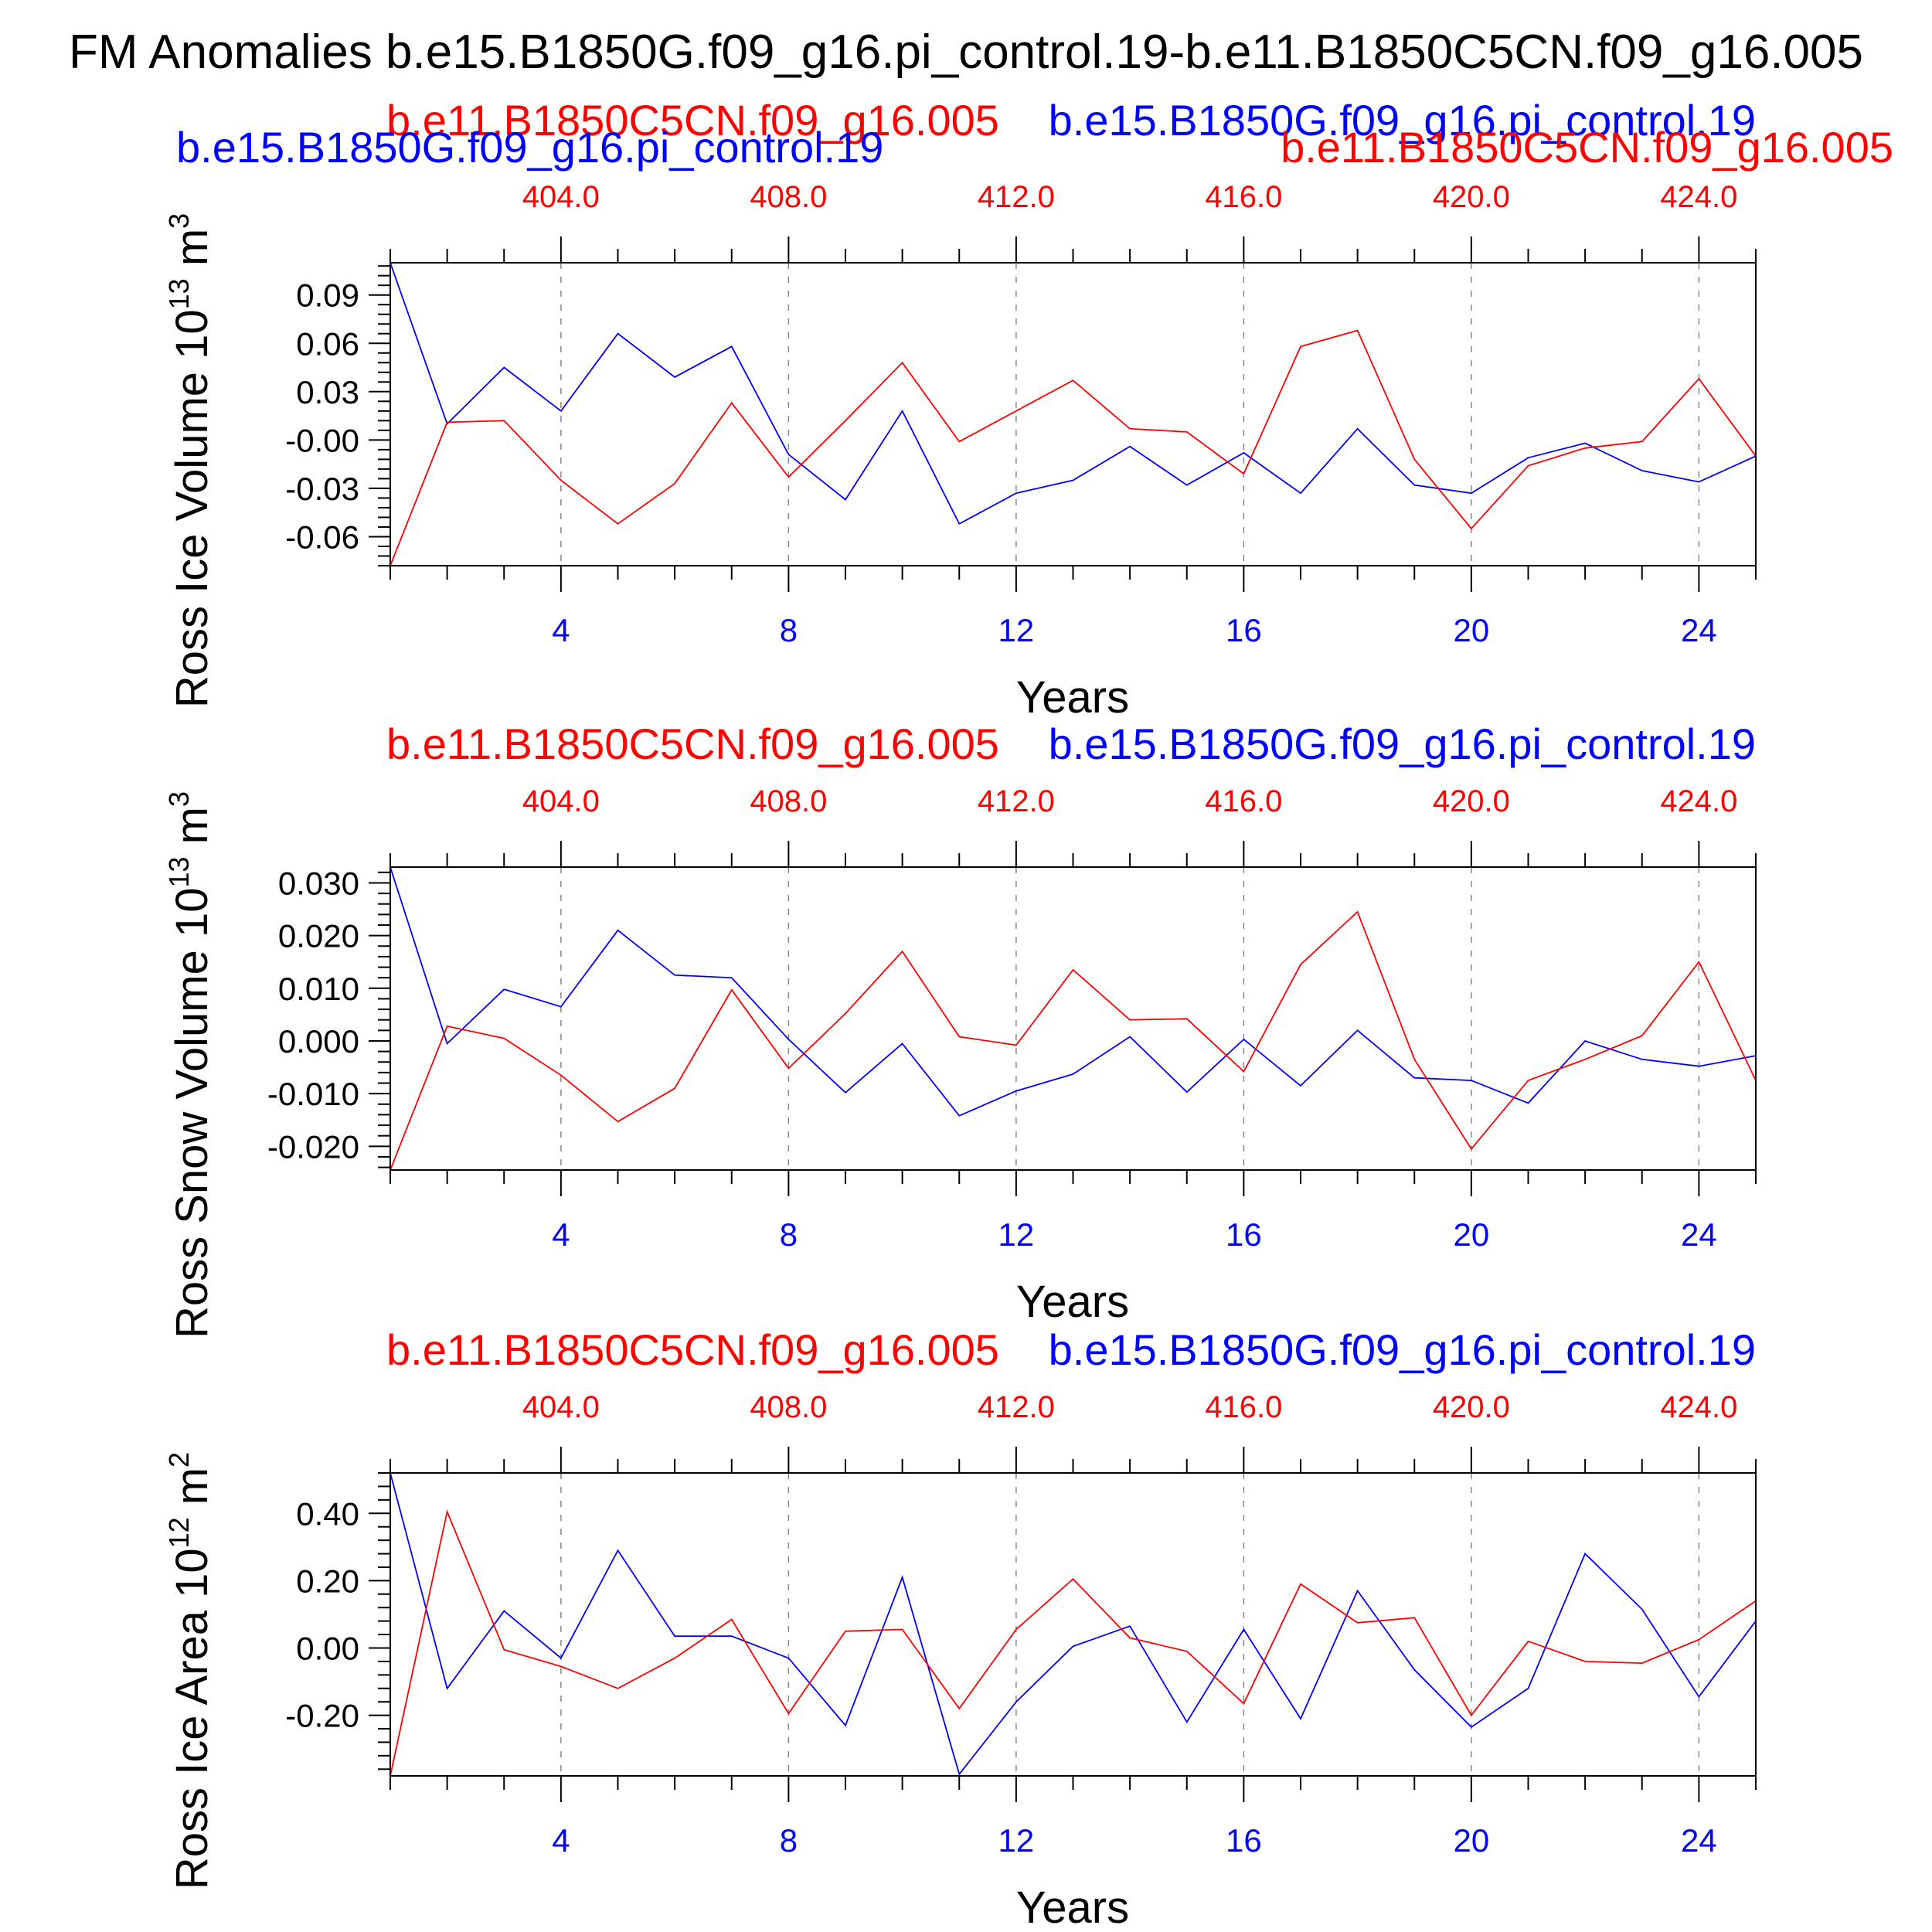  What do you see at coordinates (328, 392) in the screenshot?
I see `y-tick-label: 0.03` at bounding box center [328, 392].